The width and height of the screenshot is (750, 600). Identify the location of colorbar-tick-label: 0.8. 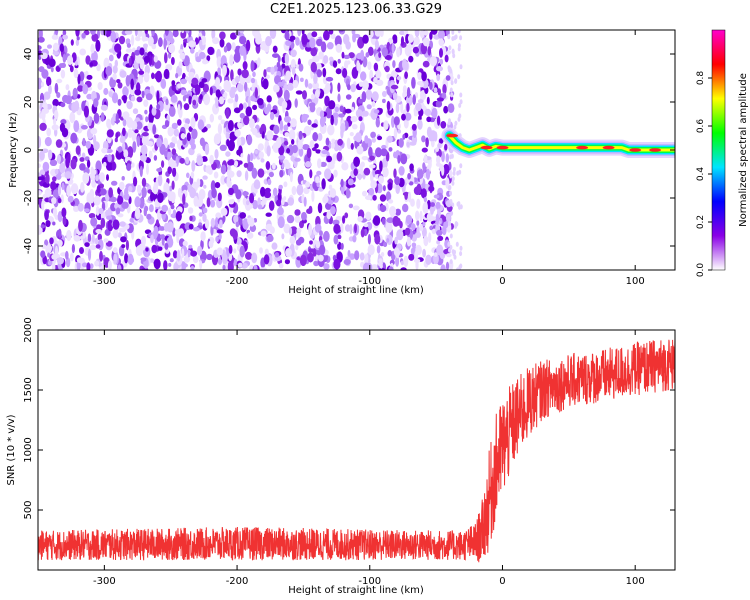
(701, 78).